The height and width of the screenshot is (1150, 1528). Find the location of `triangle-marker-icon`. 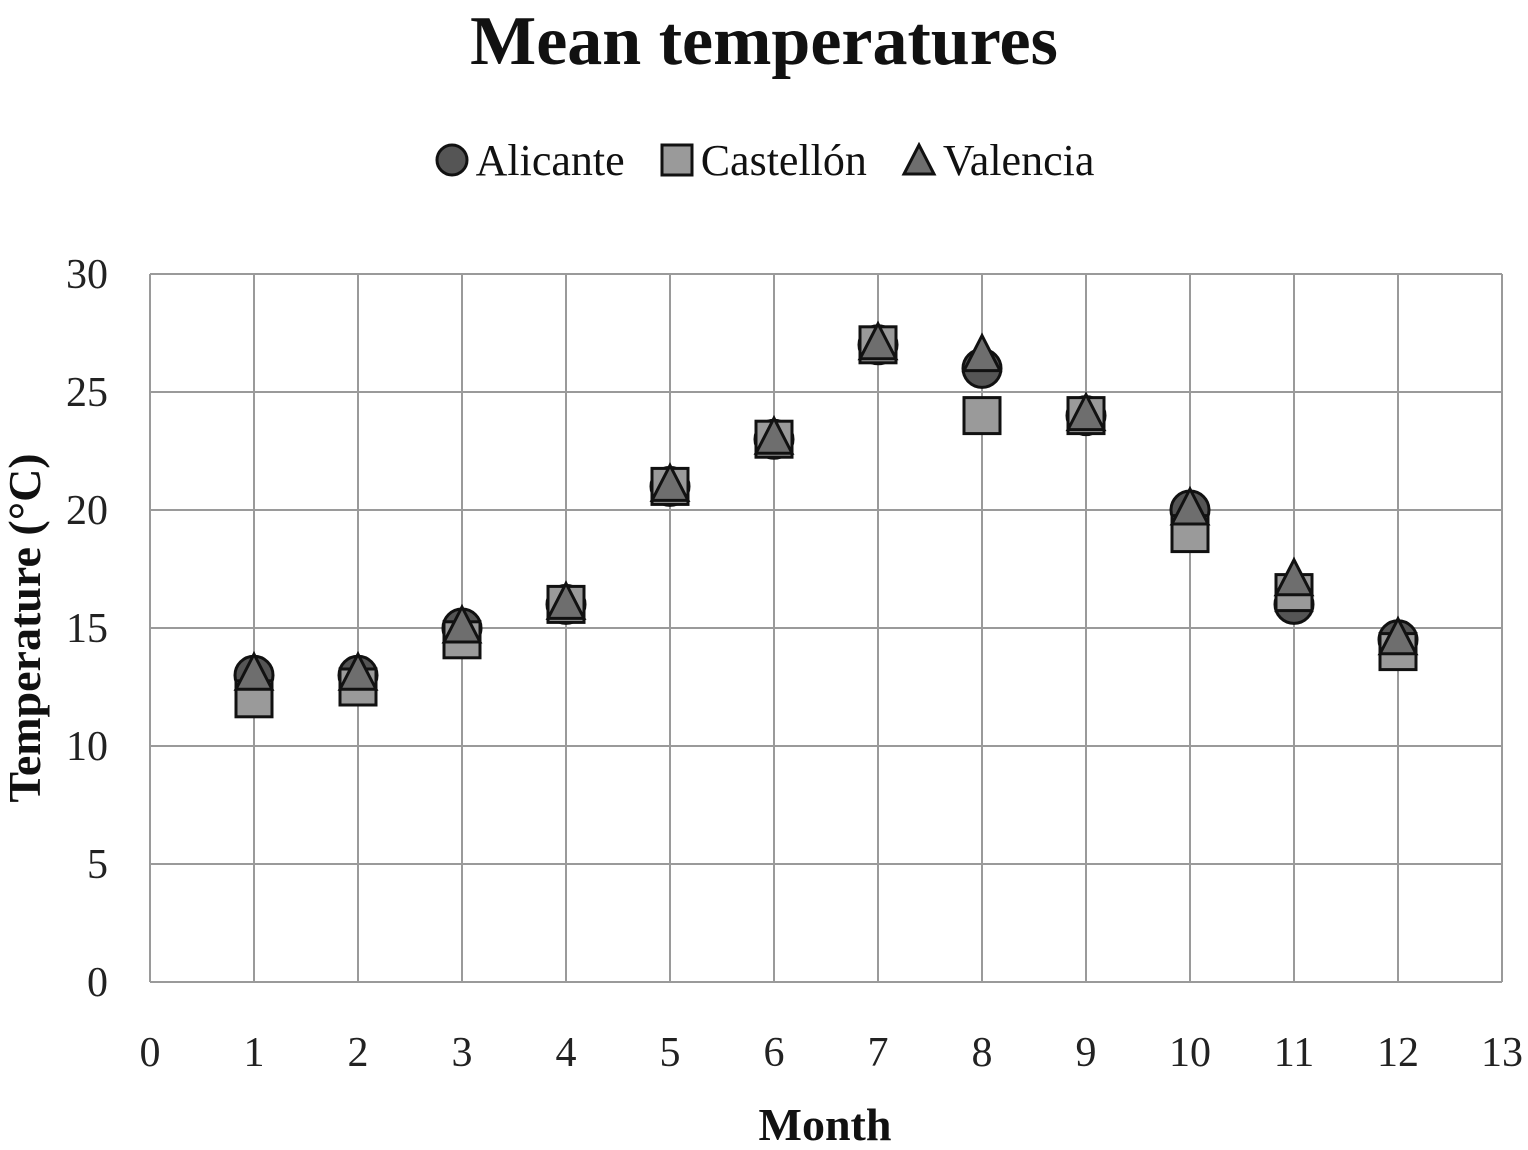

triangle-marker-icon is located at coordinates (919, 159).